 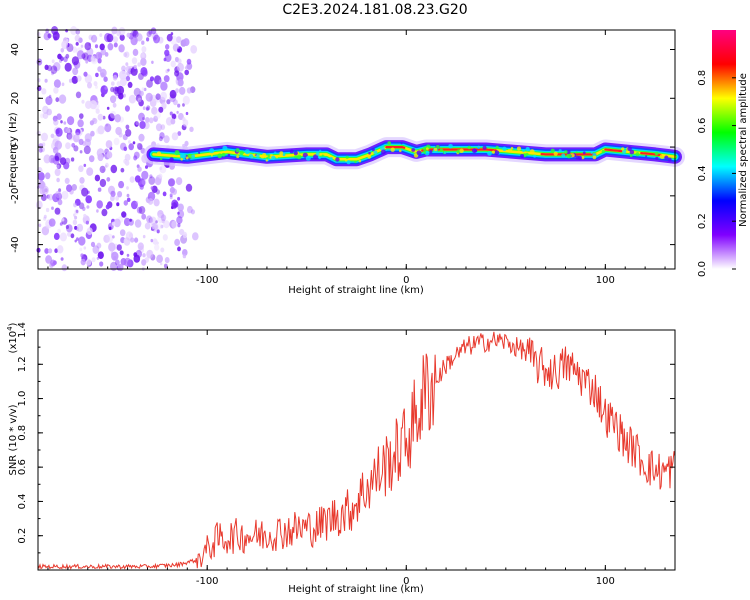 What do you see at coordinates (702, 78) in the screenshot?
I see `colorbar-tick-label: 0.8` at bounding box center [702, 78].